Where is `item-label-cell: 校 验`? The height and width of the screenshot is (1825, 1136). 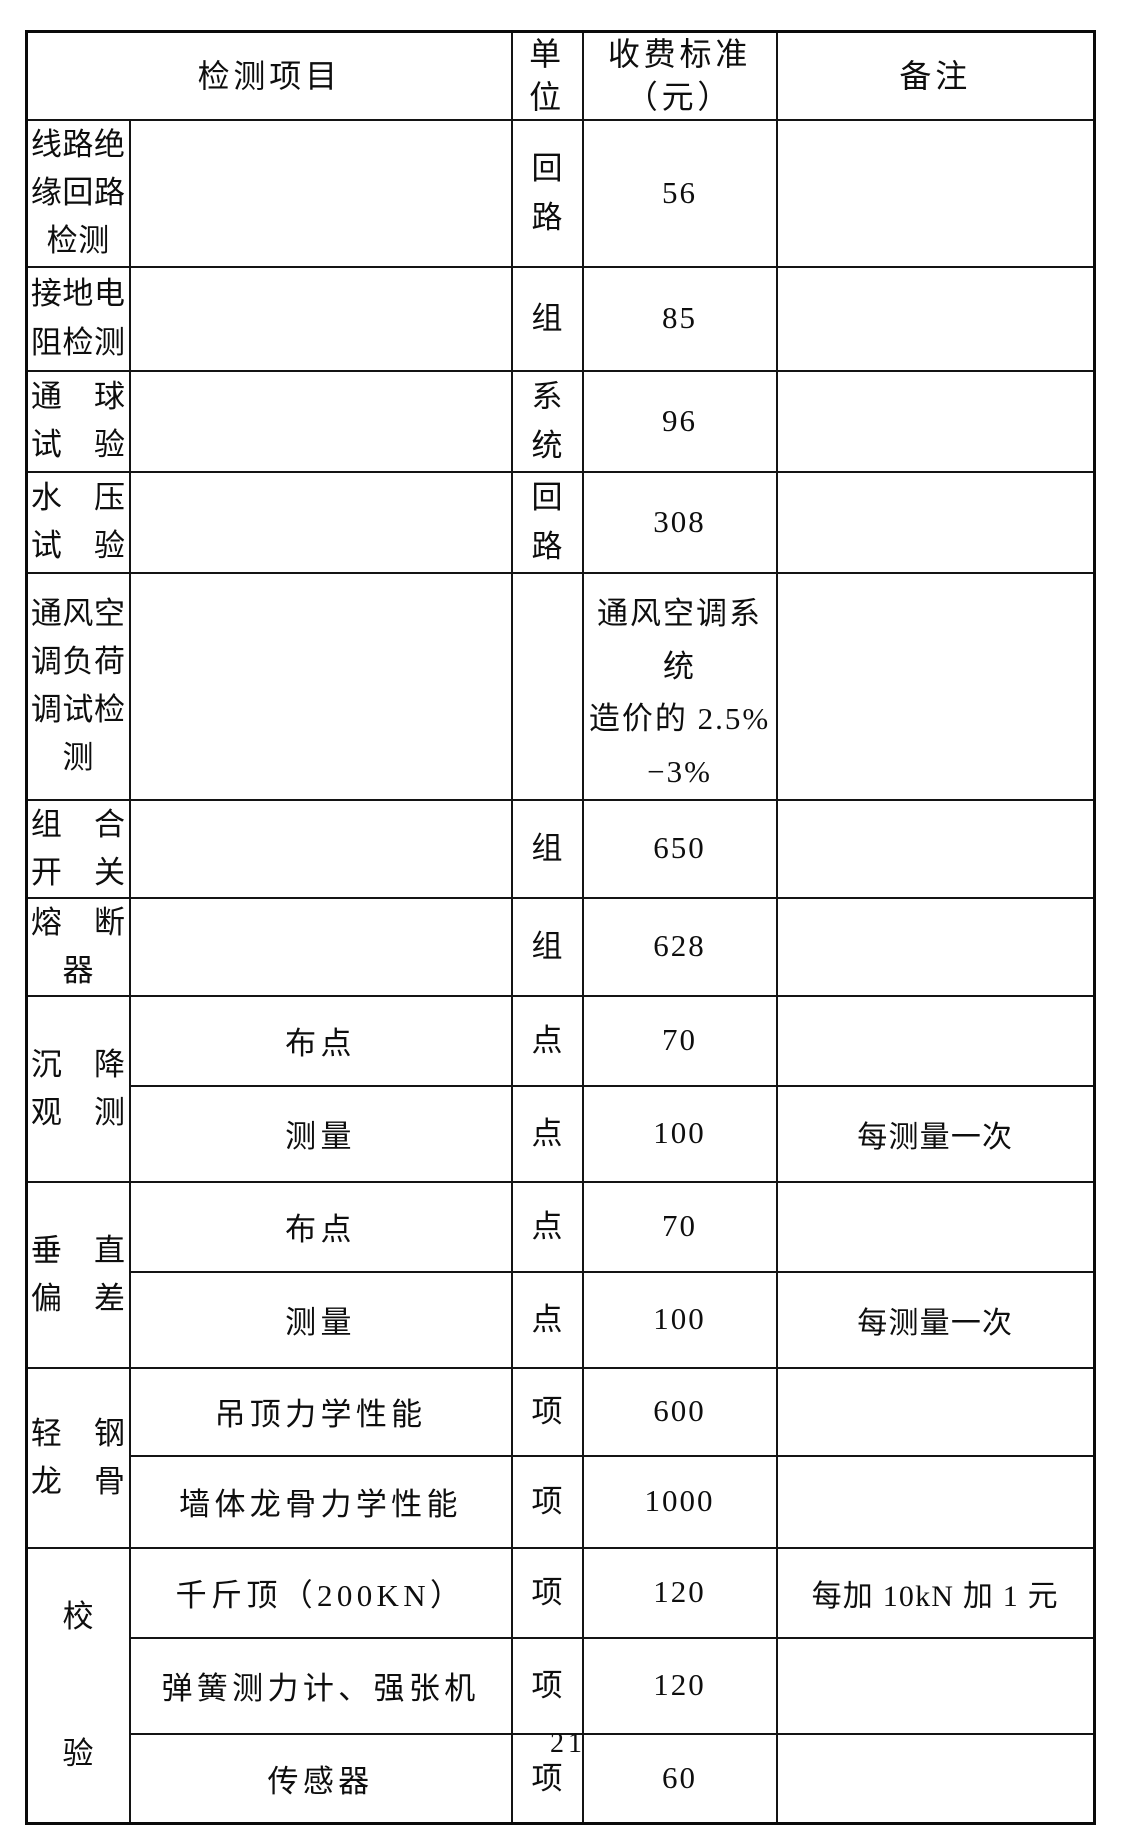
item-label-cell: 校 验 is located at coordinates (78, 1685).